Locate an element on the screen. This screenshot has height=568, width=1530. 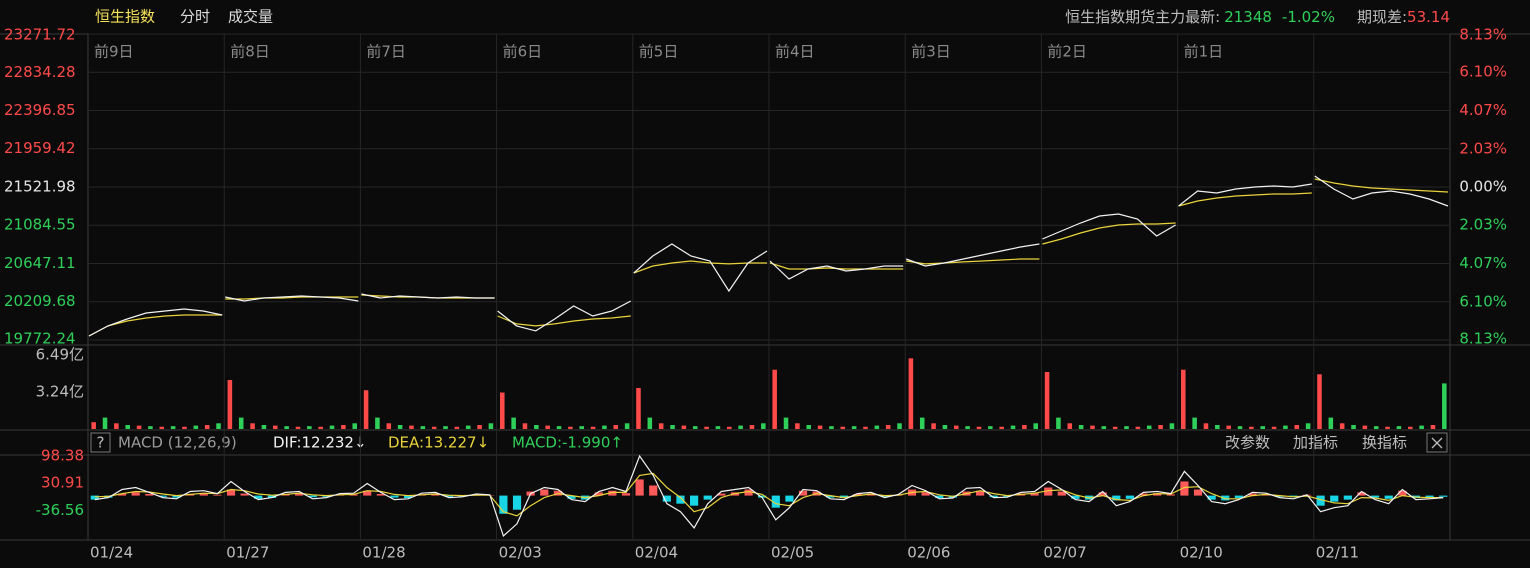
dea-label: DEA:13.227↓ is located at coordinates (438, 443).